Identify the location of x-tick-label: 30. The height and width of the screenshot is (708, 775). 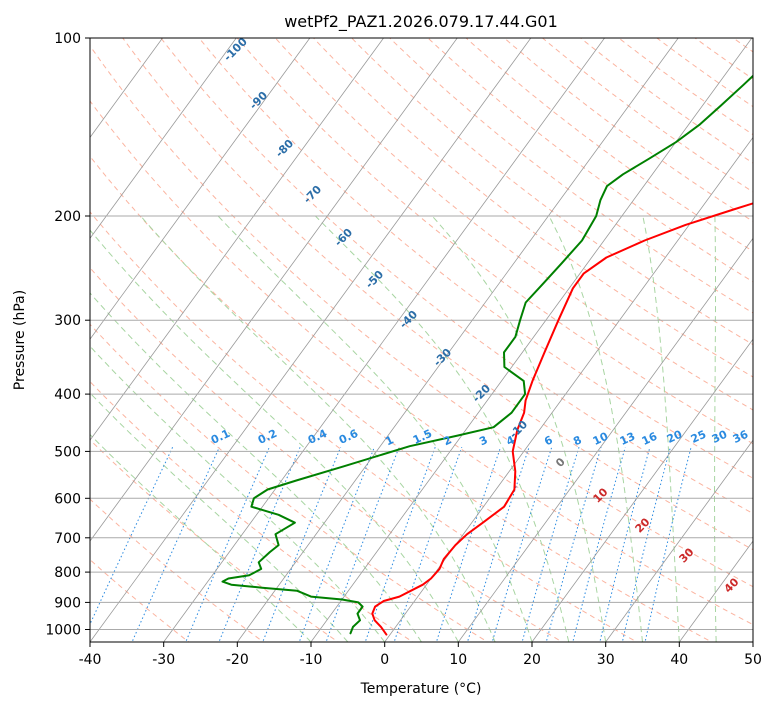
(606, 660).